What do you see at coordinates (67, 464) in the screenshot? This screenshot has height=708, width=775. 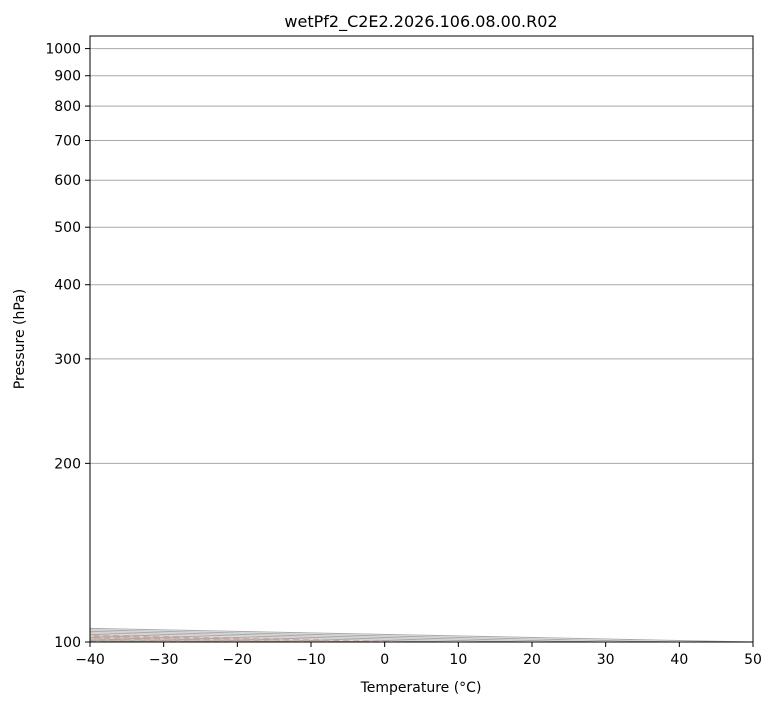 I see `y-tick-label: 200` at bounding box center [67, 464].